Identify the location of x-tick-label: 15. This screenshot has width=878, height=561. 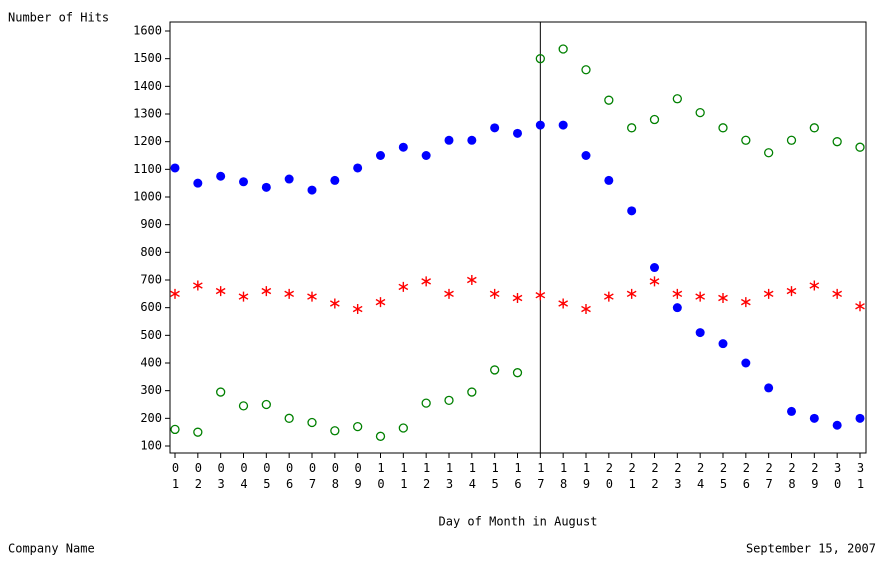
(495, 477).